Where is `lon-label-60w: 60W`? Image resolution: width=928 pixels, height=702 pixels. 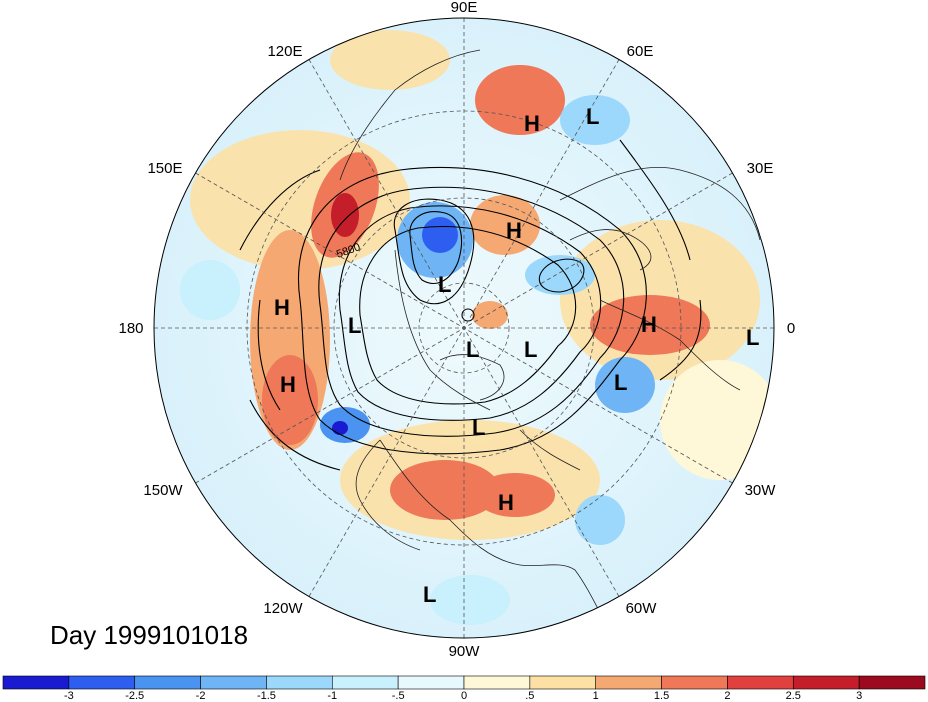 lon-label-60w: 60W is located at coordinates (642, 608).